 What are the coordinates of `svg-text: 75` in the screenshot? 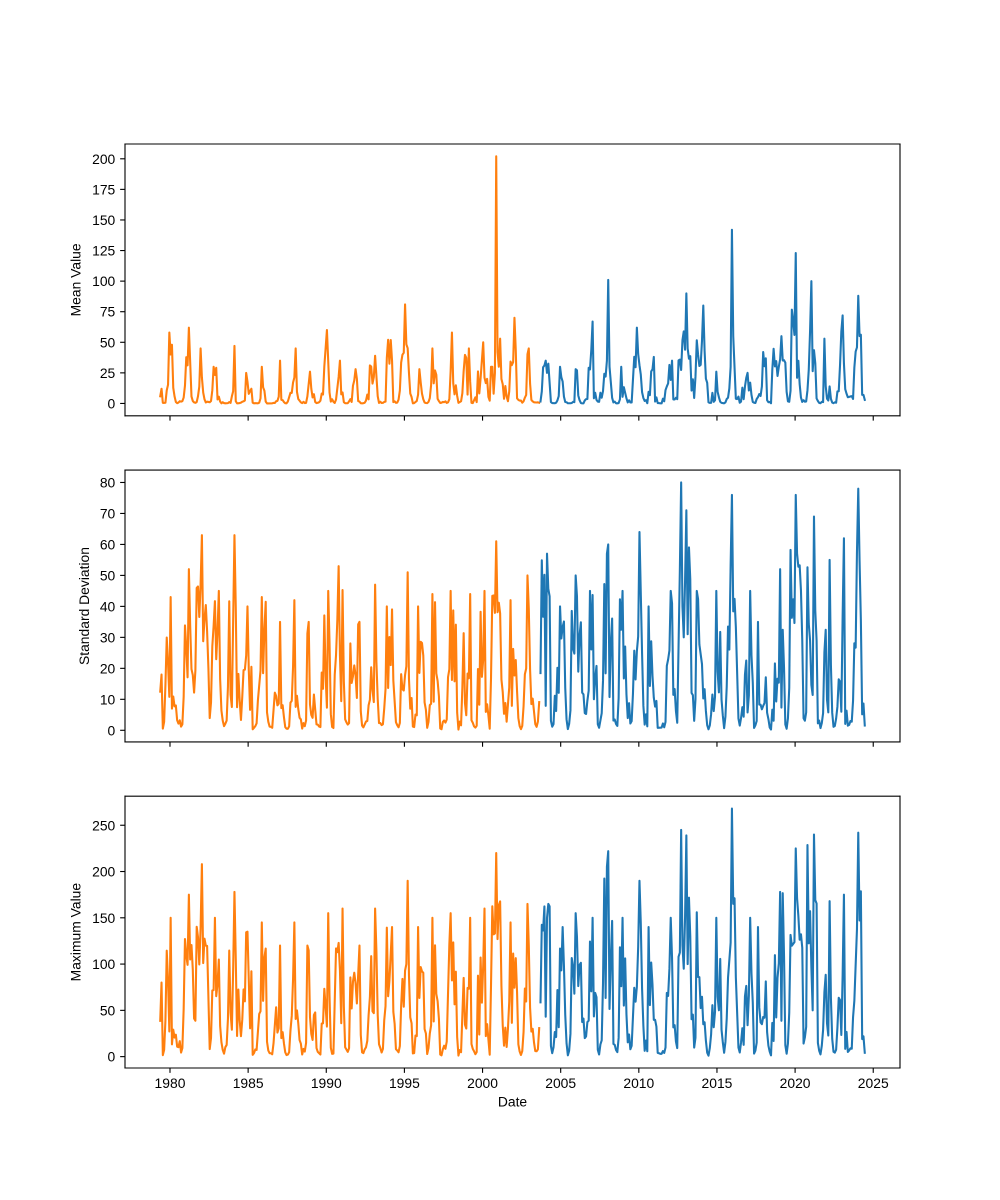 It's located at (108, 312).